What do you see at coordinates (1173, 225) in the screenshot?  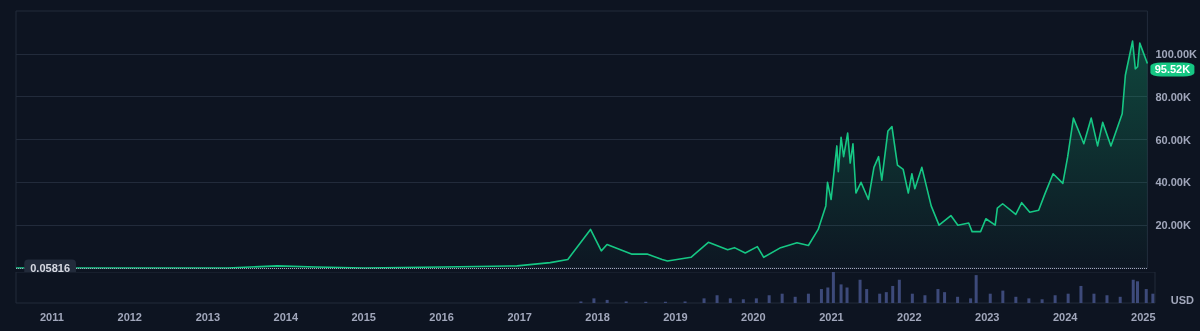 I see `y-tick-label: 20.00K` at bounding box center [1173, 225].